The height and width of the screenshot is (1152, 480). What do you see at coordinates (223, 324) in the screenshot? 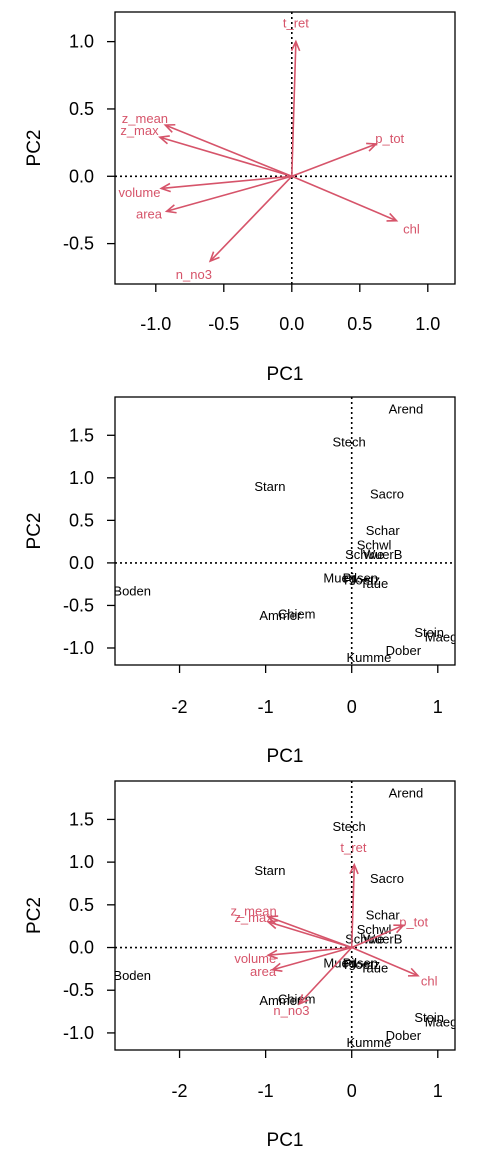
I see `x-tick-label: -0.5` at bounding box center [223, 324].